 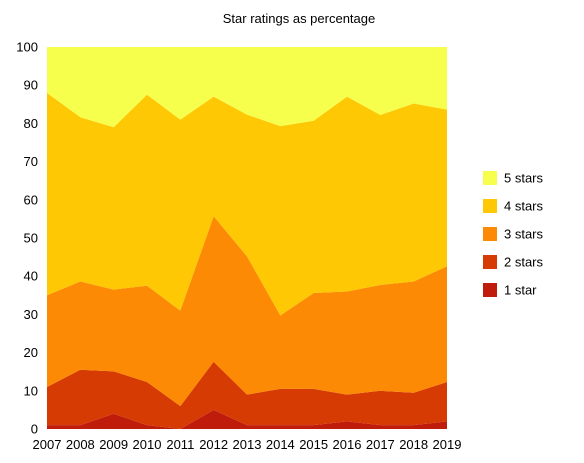 What do you see at coordinates (247, 87) in the screenshot?
I see `area-5-stars` at bounding box center [247, 87].